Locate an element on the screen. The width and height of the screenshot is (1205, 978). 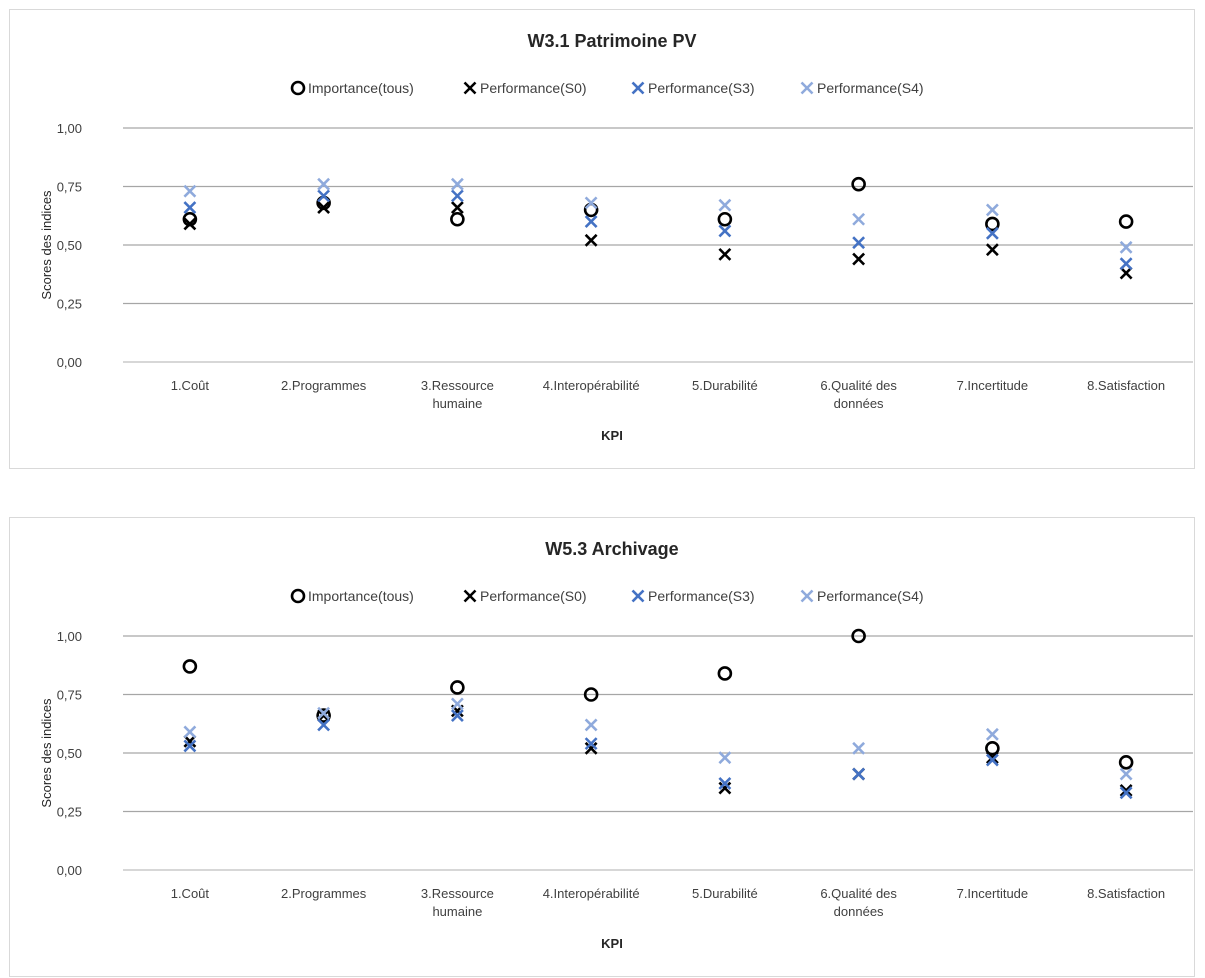
x-tick-label-1-line-0: 2.Programmes is located at coordinates (324, 893).